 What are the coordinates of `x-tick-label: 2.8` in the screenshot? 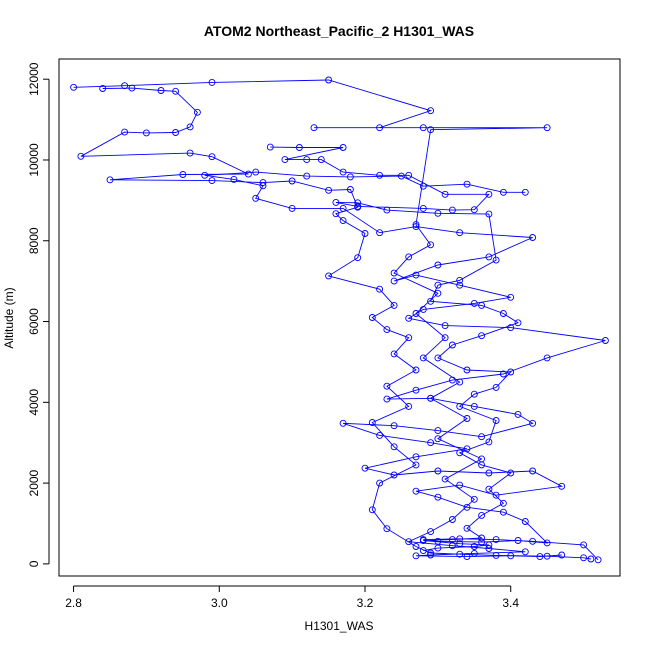 It's located at (73, 603).